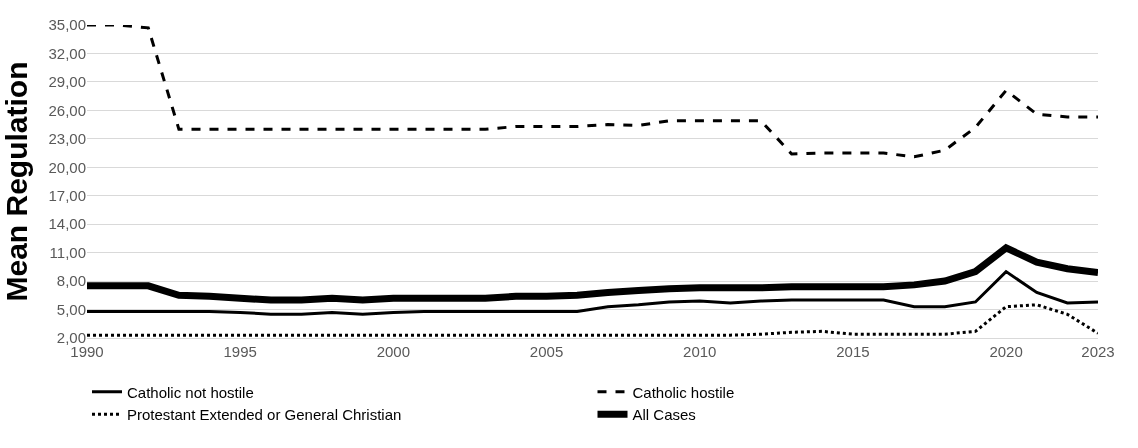 The width and height of the screenshot is (1138, 448). Describe the element at coordinates (1098, 351) in the screenshot. I see `x-tick-label: 2023` at that location.